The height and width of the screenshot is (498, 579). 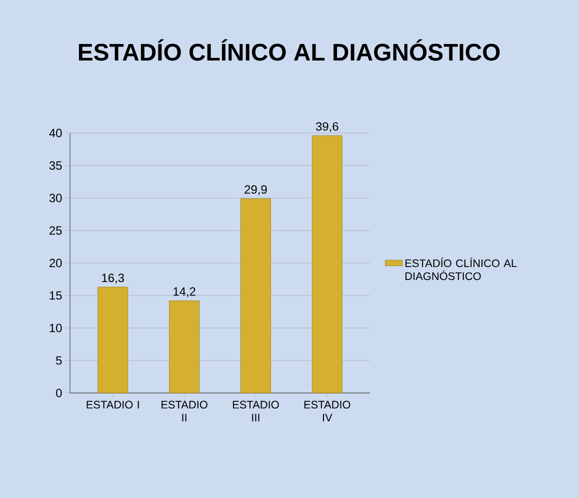 What do you see at coordinates (56, 263) in the screenshot?
I see `y-tick-label: 20` at bounding box center [56, 263].